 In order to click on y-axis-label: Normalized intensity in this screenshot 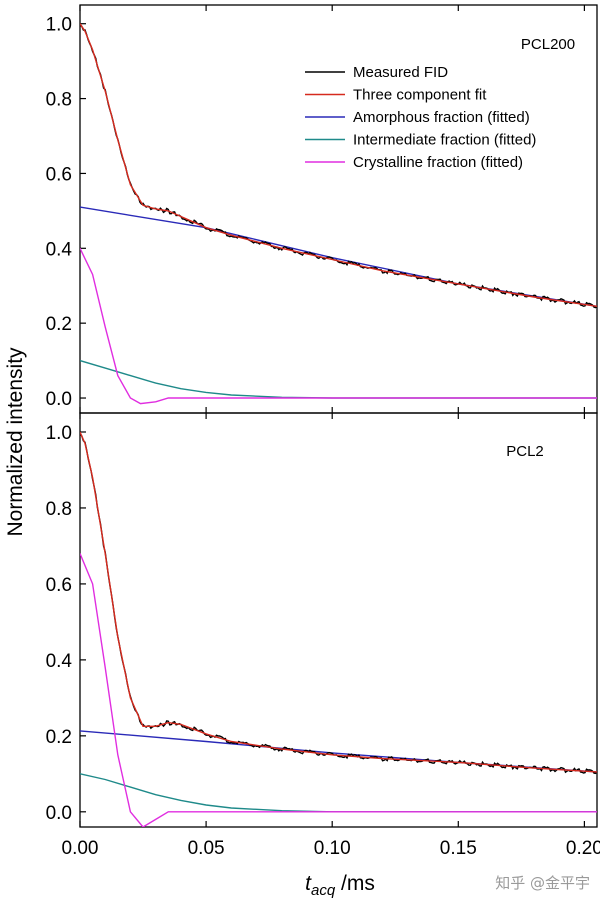, I will do `click(15, 442)`.